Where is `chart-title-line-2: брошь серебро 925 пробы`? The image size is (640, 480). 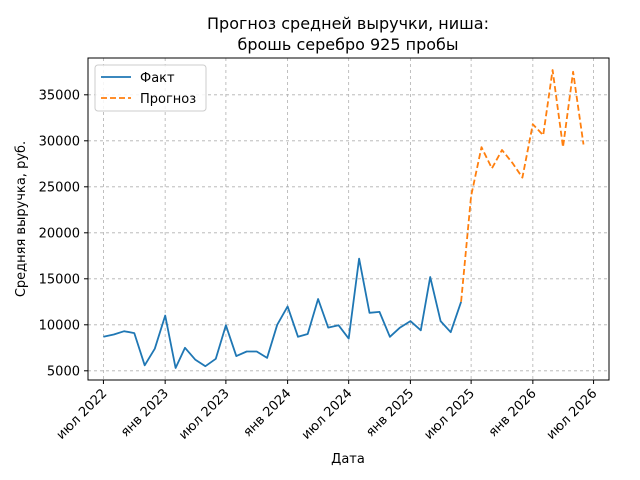
chart-title-line-2: брошь серебро 925 пробы is located at coordinates (347, 44).